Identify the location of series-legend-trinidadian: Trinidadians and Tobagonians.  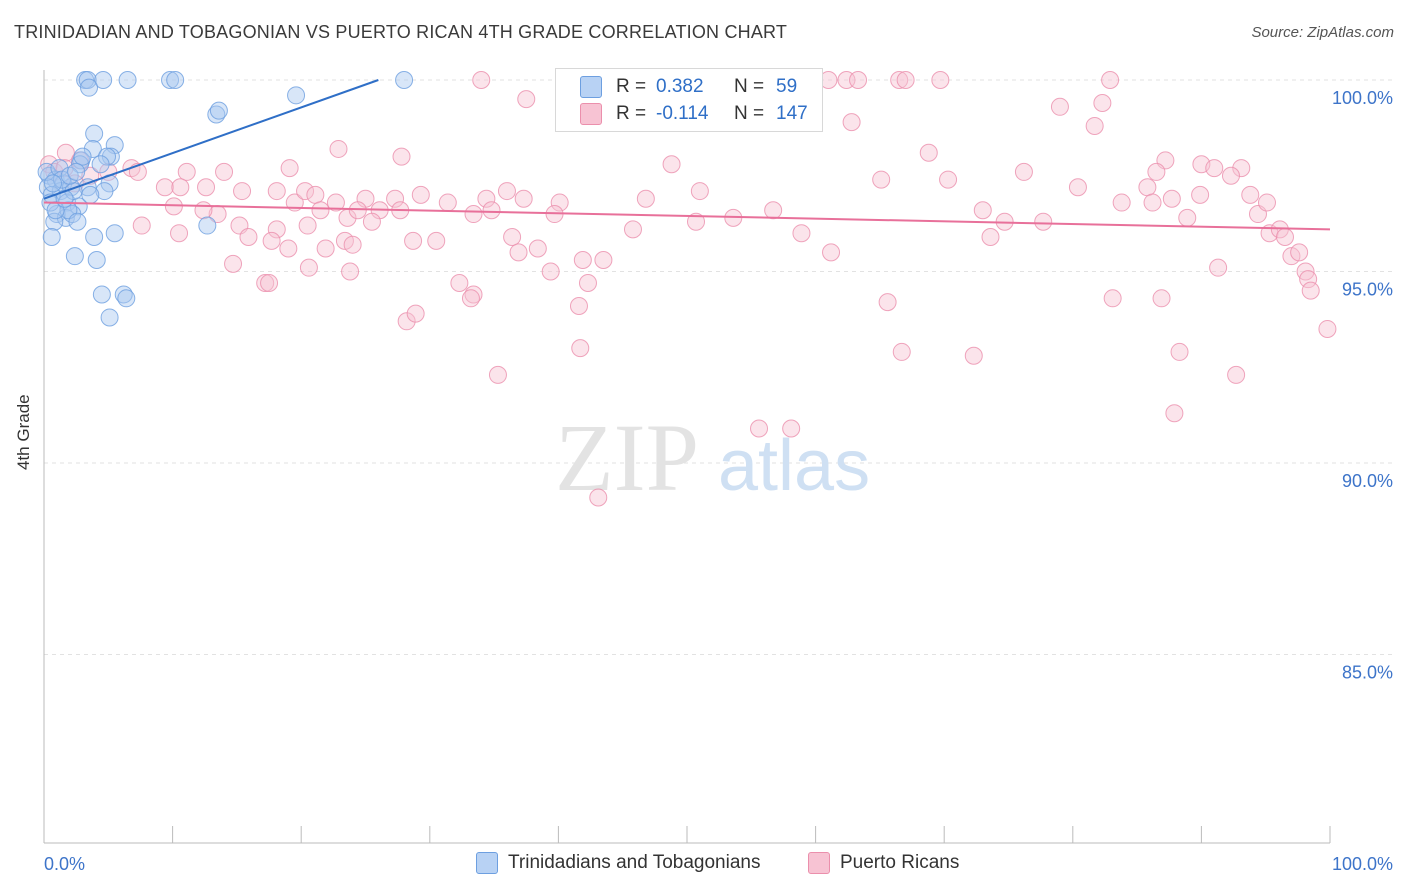
(618, 863).